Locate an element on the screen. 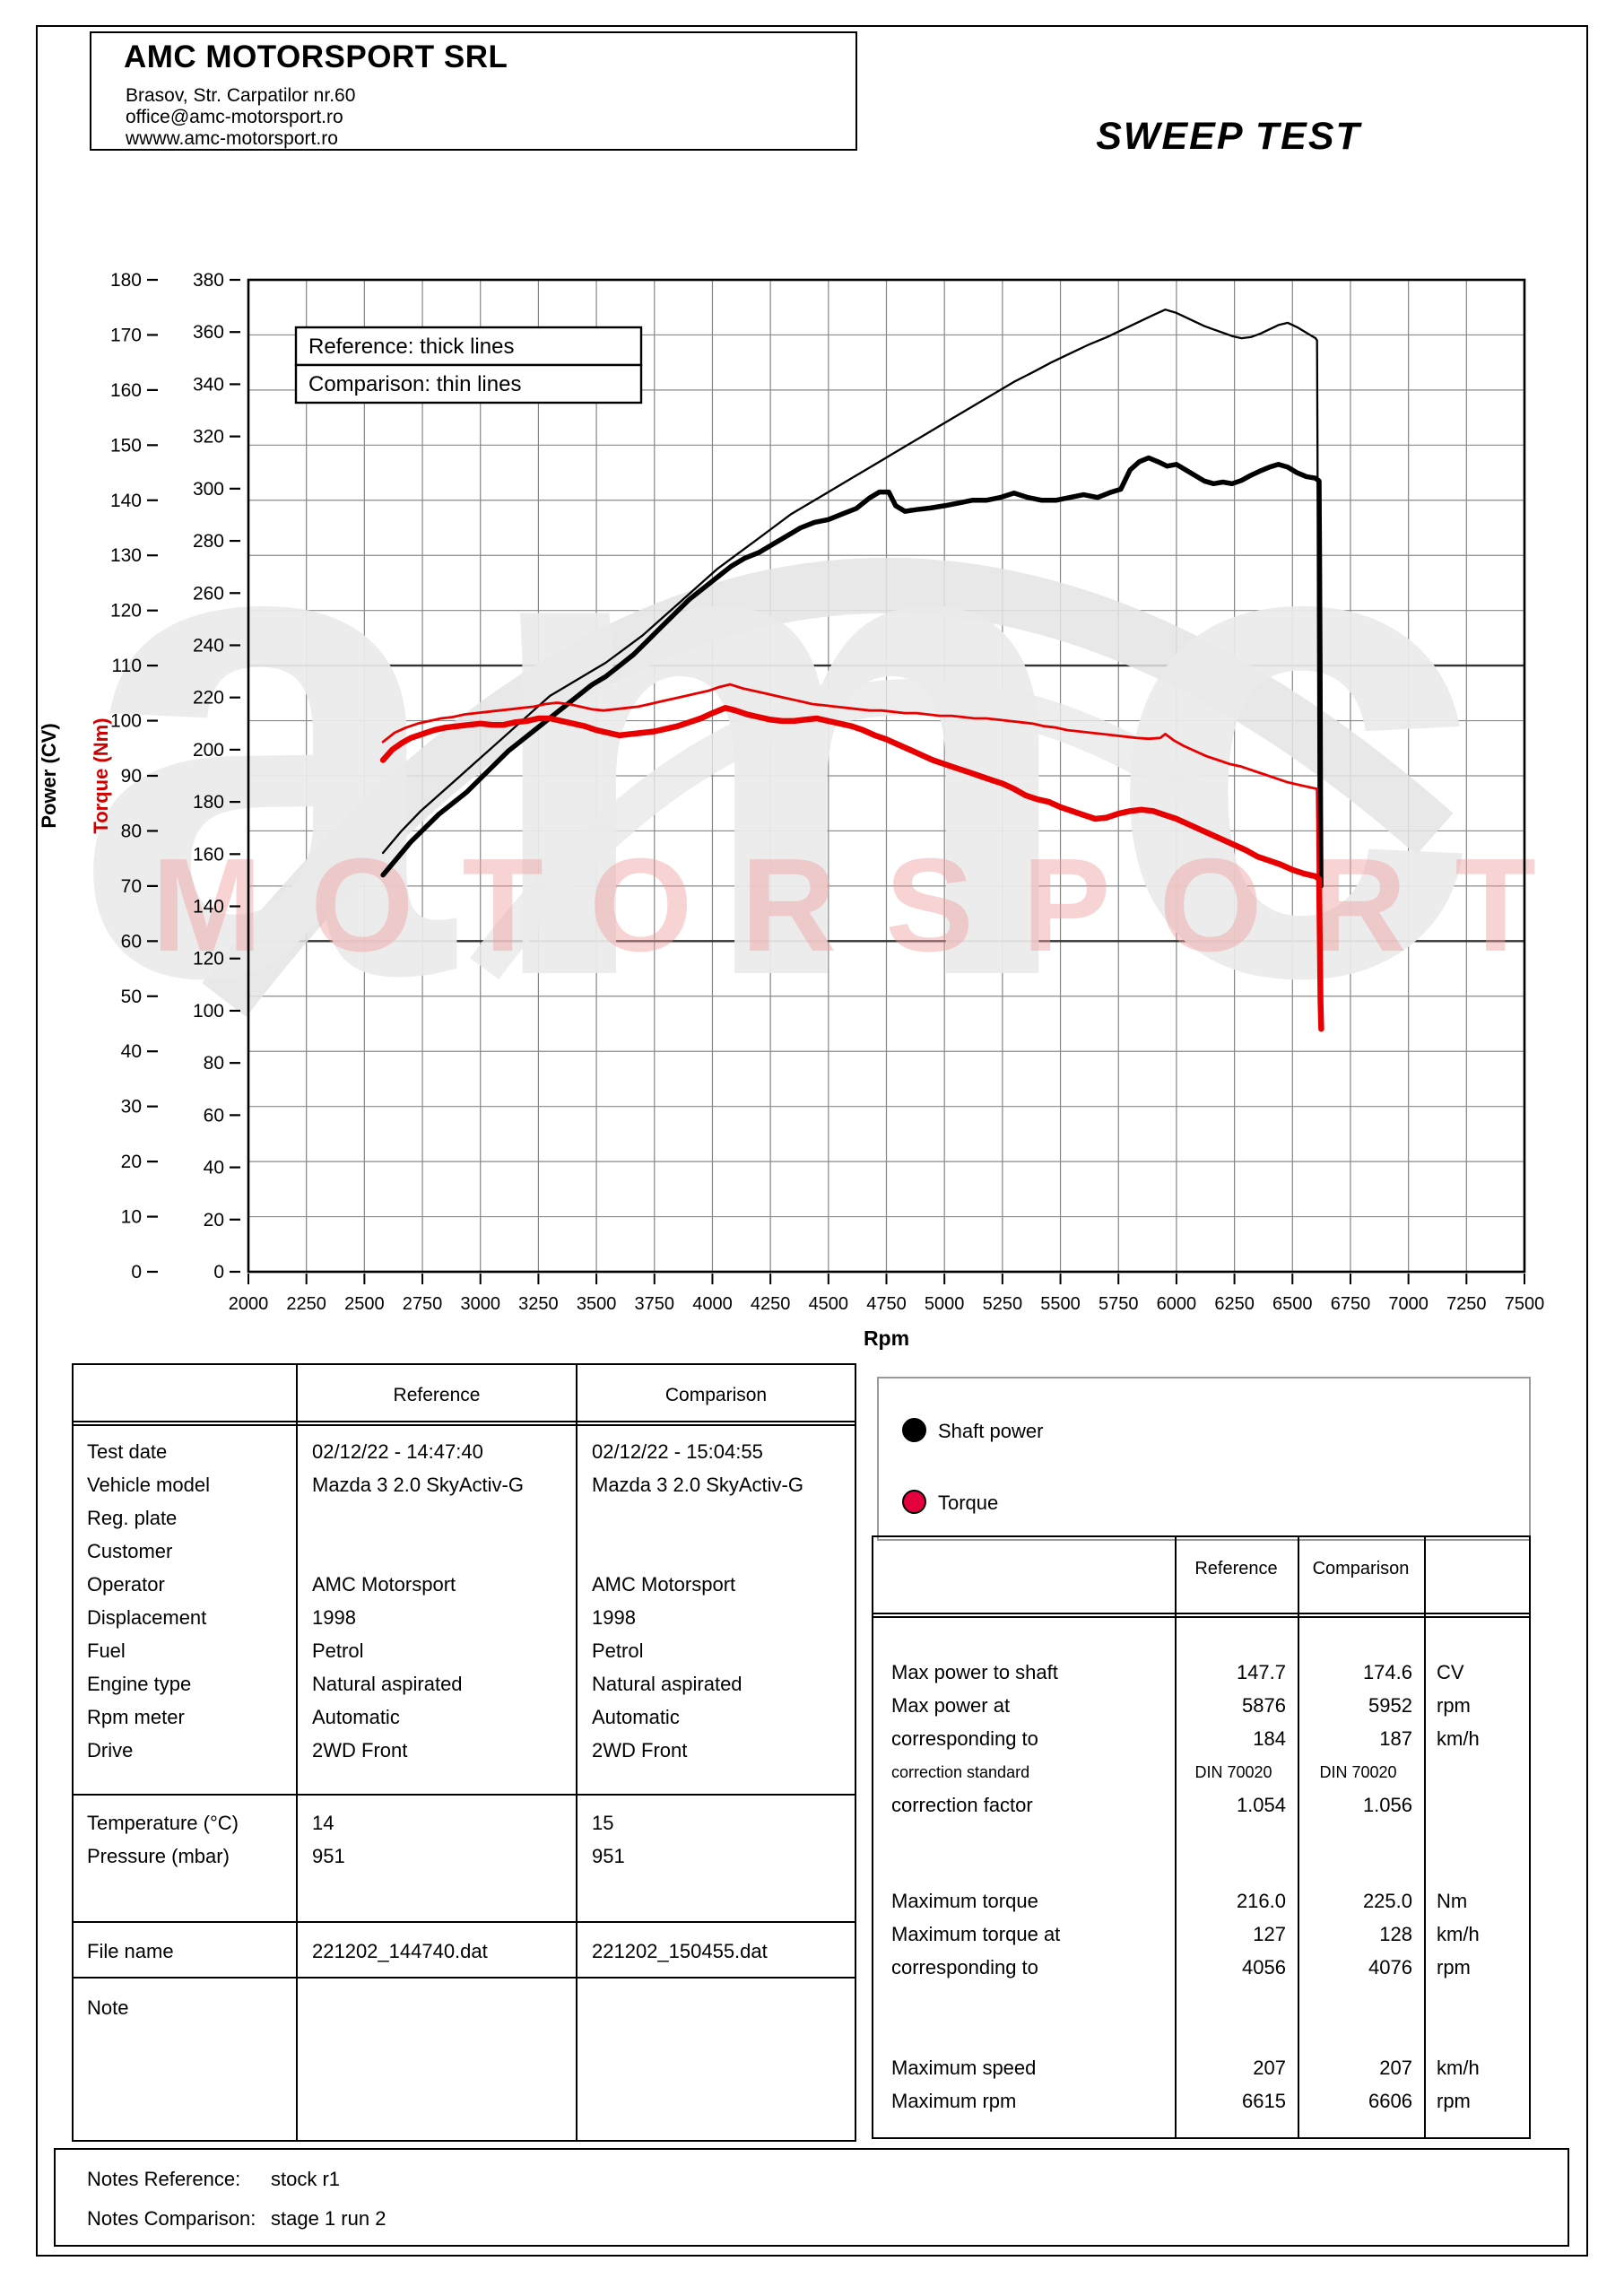 The width and height of the screenshot is (1624, 2296). info-row-label: Engine type is located at coordinates (139, 1684).